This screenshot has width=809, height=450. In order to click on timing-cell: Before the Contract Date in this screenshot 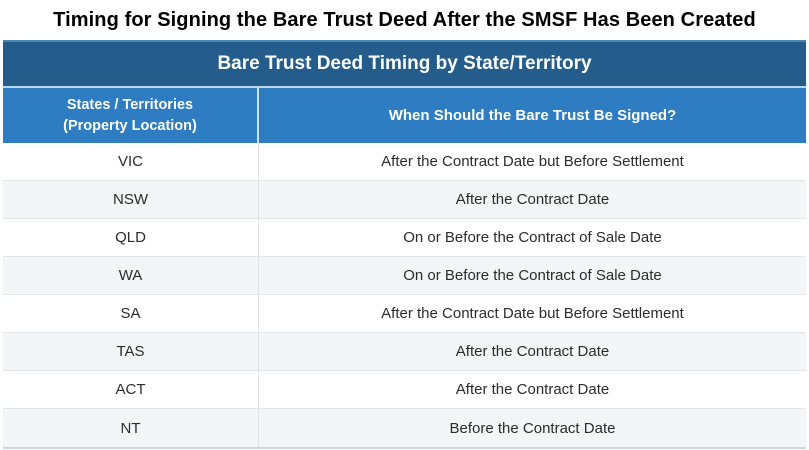, I will do `click(532, 428)`.